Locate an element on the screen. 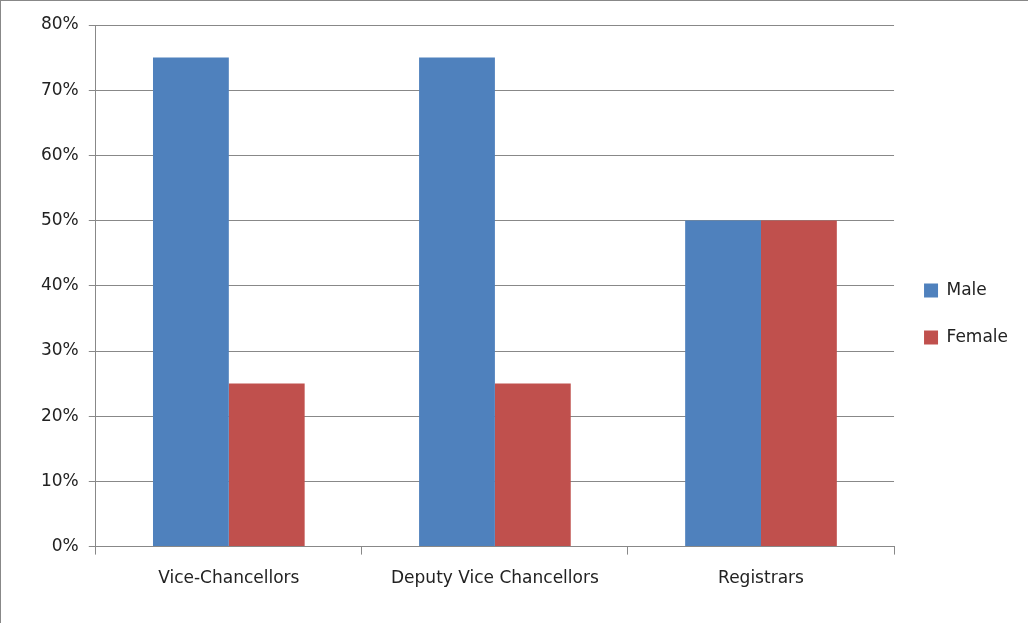  y-tick-label: 10% is located at coordinates (59, 479).